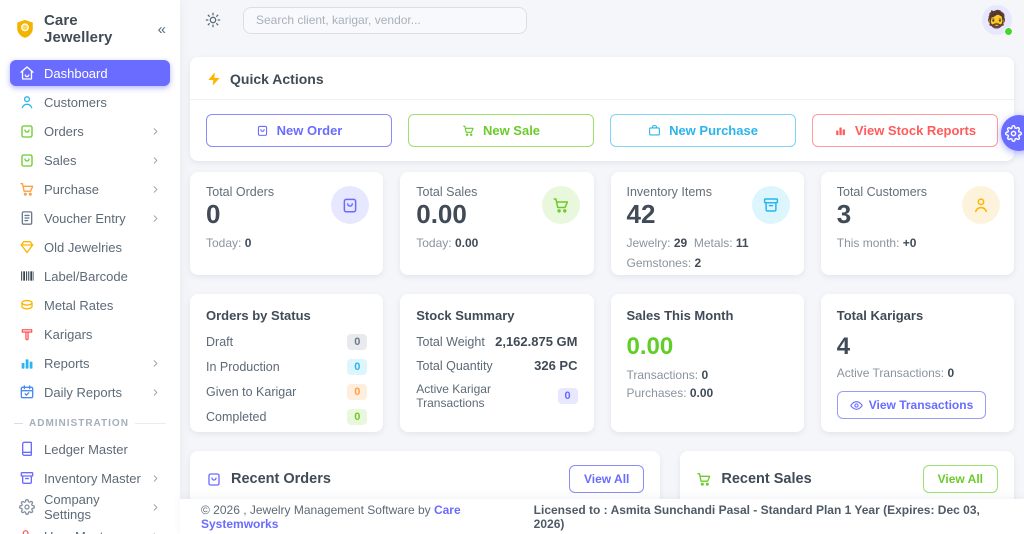  I want to click on shopping-cart-icon, so click(27, 189).